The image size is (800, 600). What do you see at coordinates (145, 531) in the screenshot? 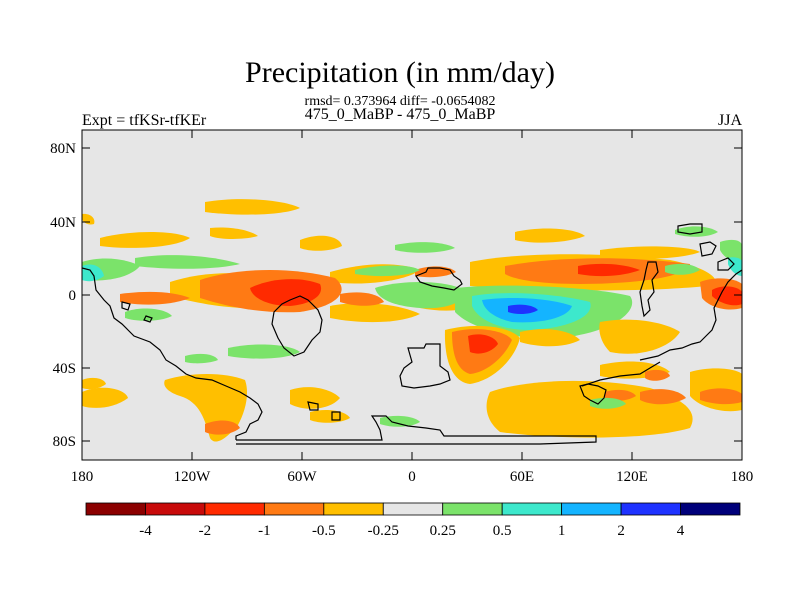
I see `colorbar-label: -4` at bounding box center [145, 531].